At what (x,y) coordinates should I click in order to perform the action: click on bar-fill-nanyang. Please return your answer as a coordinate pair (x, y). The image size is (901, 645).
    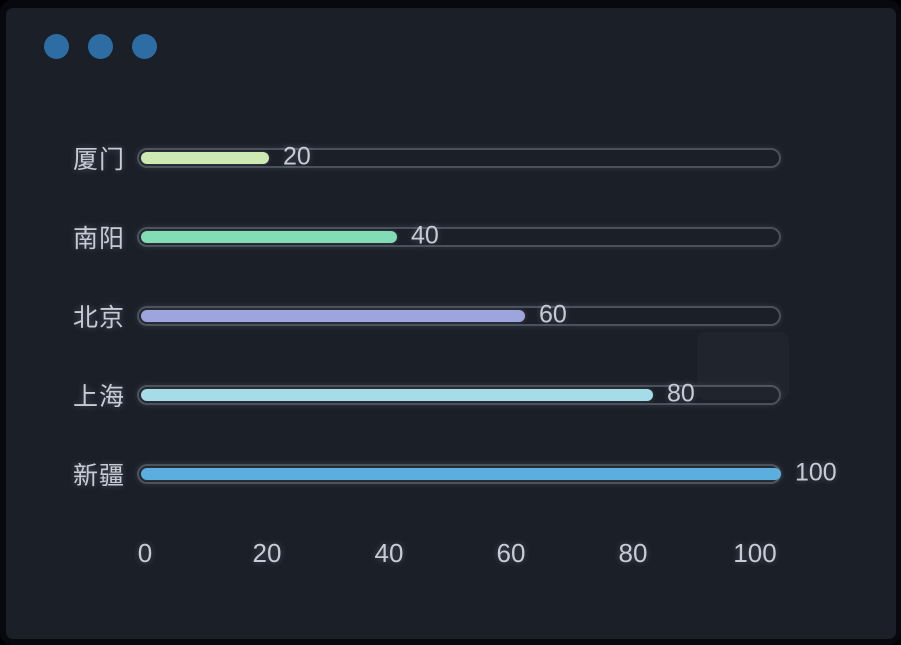
    Looking at the image, I should click on (269, 236).